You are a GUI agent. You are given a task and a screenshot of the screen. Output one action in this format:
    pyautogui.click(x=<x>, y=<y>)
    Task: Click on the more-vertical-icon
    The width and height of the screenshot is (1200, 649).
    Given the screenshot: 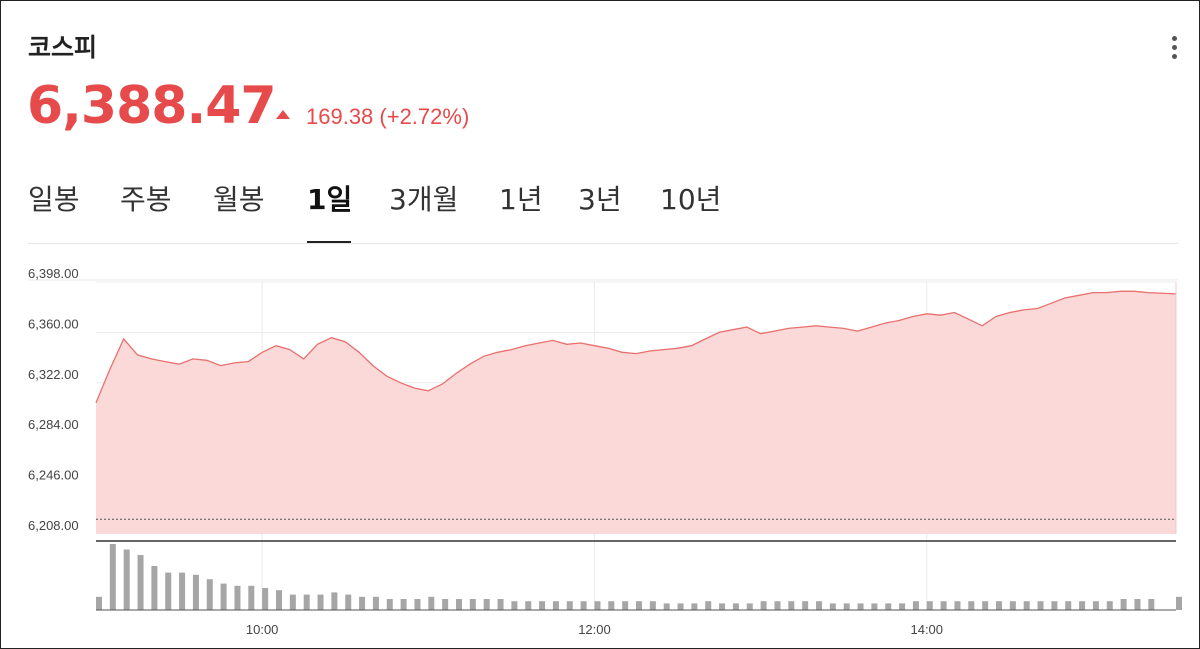 What is the action you would take?
    pyautogui.click(x=1174, y=49)
    